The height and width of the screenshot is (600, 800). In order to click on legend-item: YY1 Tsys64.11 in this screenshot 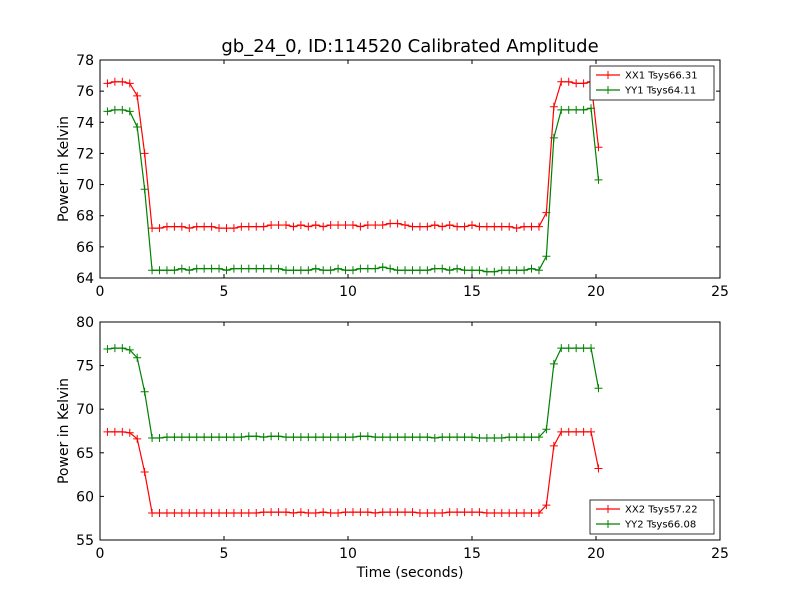, I will do `click(646, 91)`.